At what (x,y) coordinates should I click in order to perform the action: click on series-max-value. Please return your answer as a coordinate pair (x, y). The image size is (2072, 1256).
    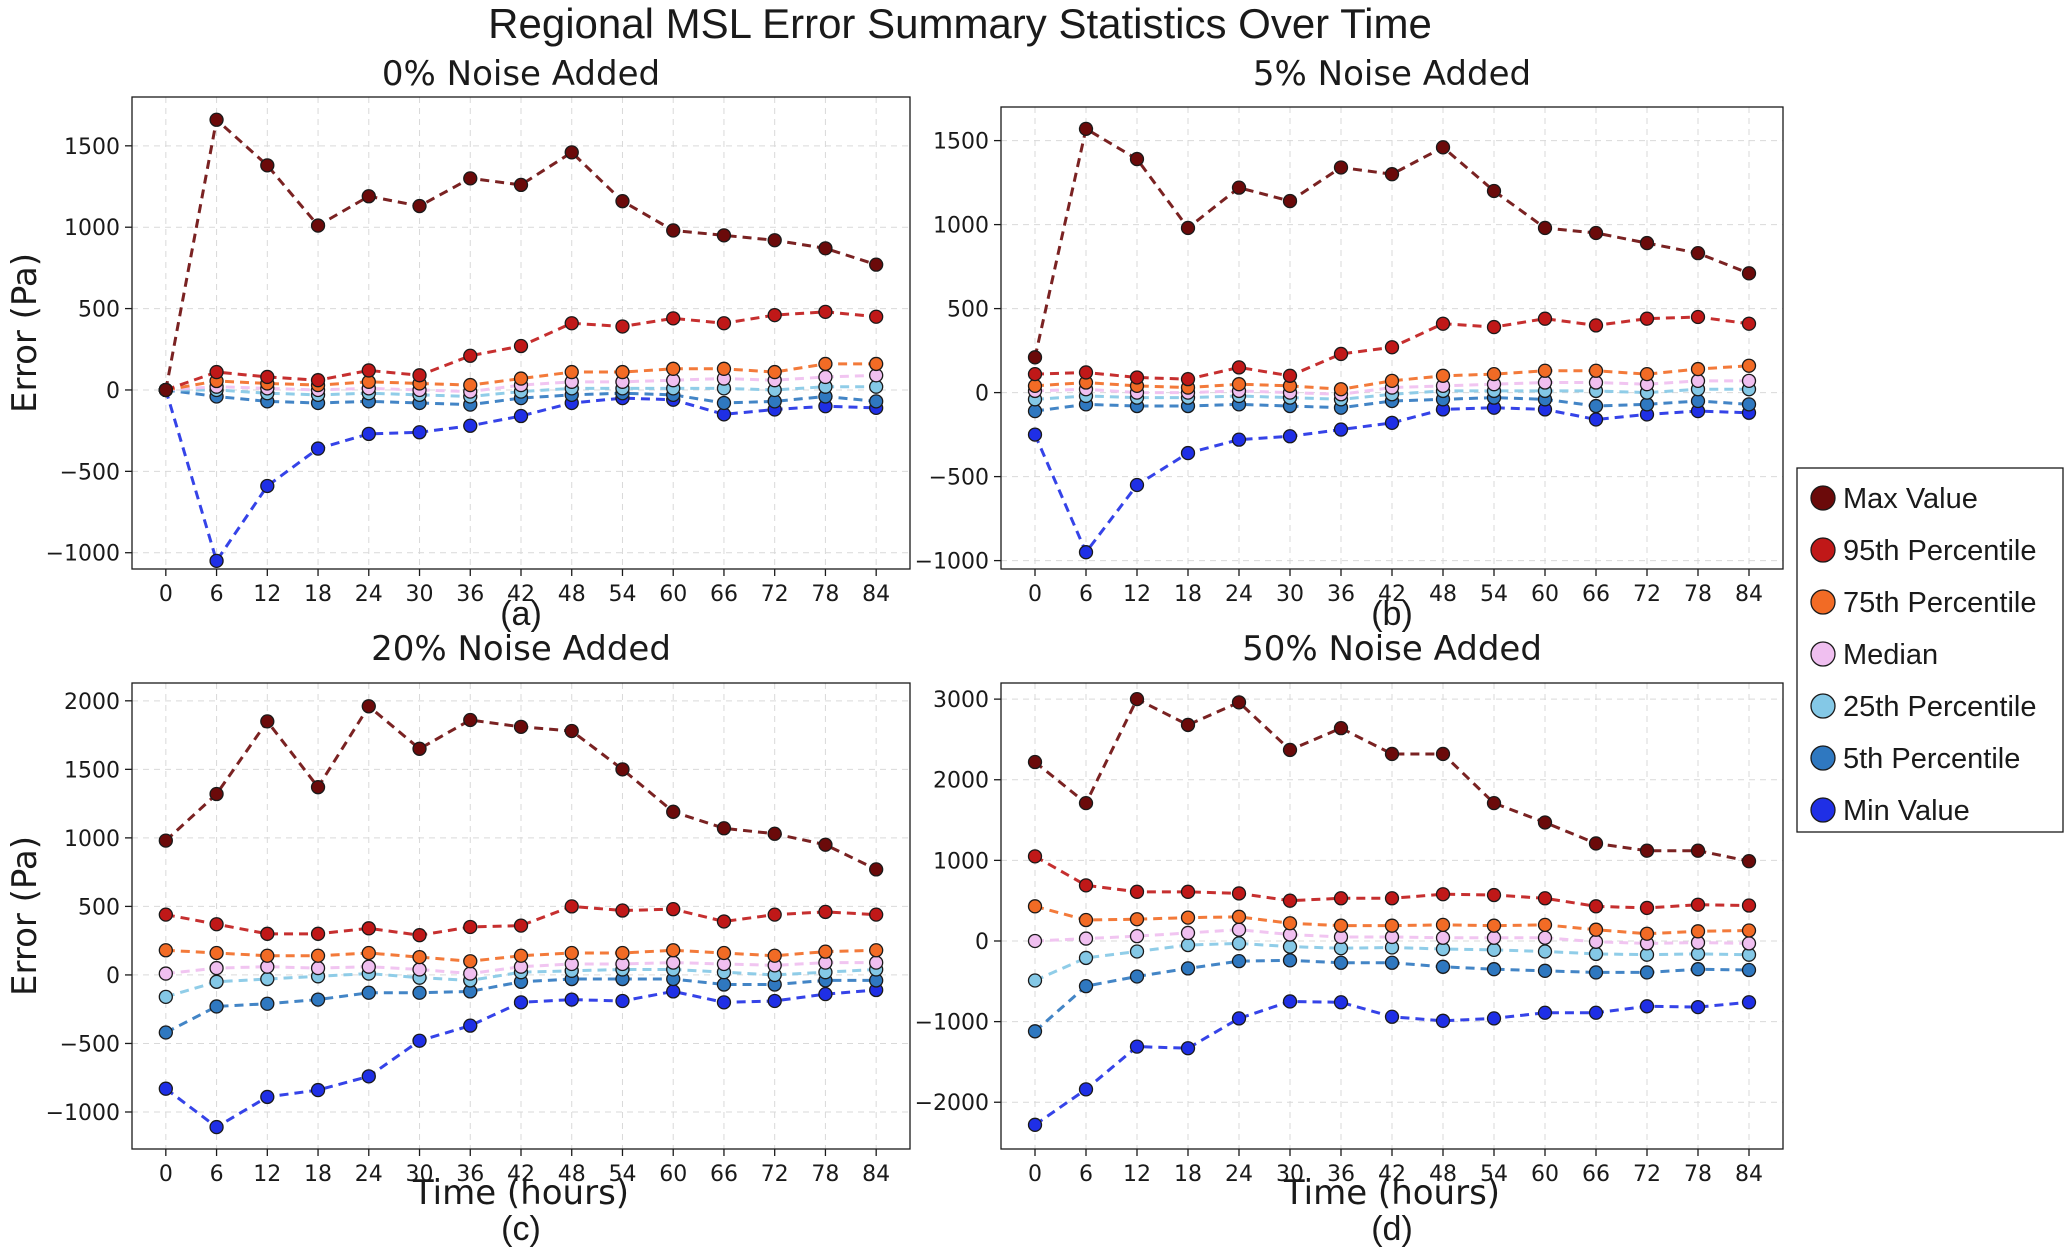
    Looking at the image, I should click on (1392, 243).